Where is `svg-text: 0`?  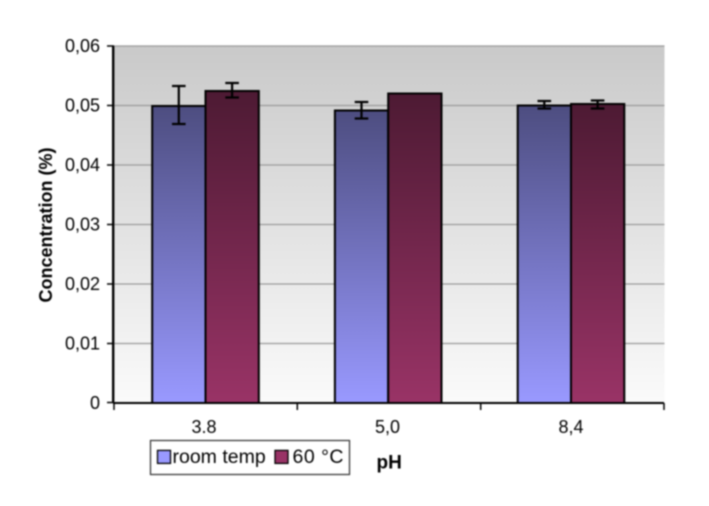 svg-text: 0 is located at coordinates (95, 403).